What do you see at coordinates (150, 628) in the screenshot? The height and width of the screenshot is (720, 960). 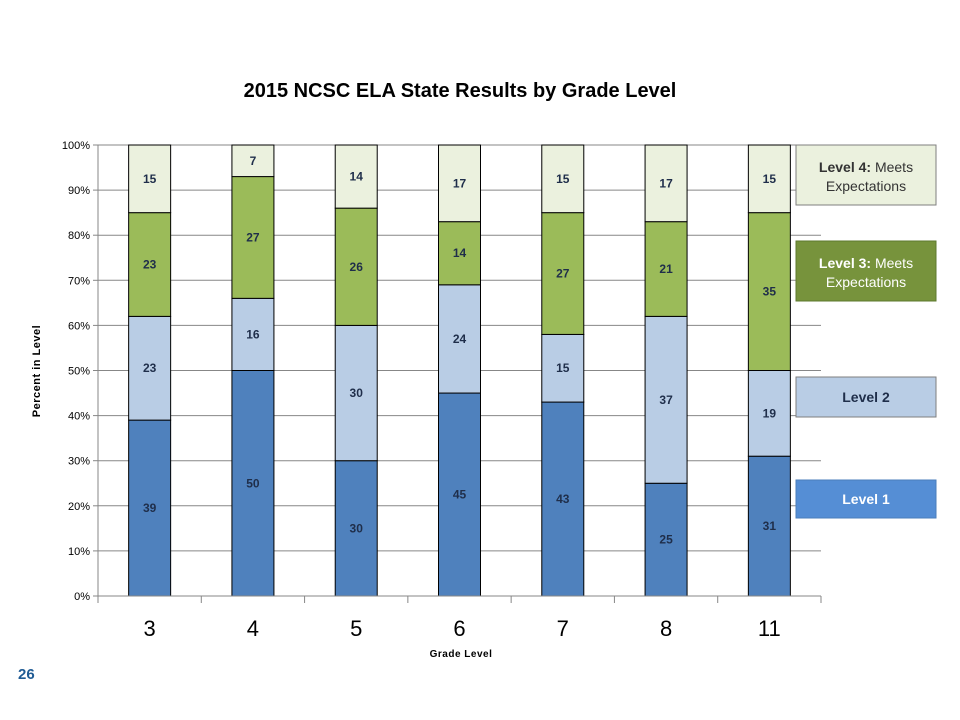 I see `x-tick-label: 3` at bounding box center [150, 628].